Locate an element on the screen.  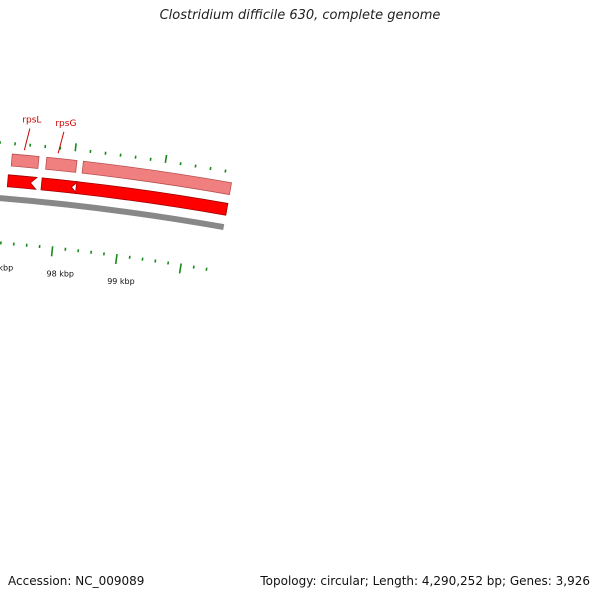
scale-label: 99 kbp is located at coordinates (121, 281).